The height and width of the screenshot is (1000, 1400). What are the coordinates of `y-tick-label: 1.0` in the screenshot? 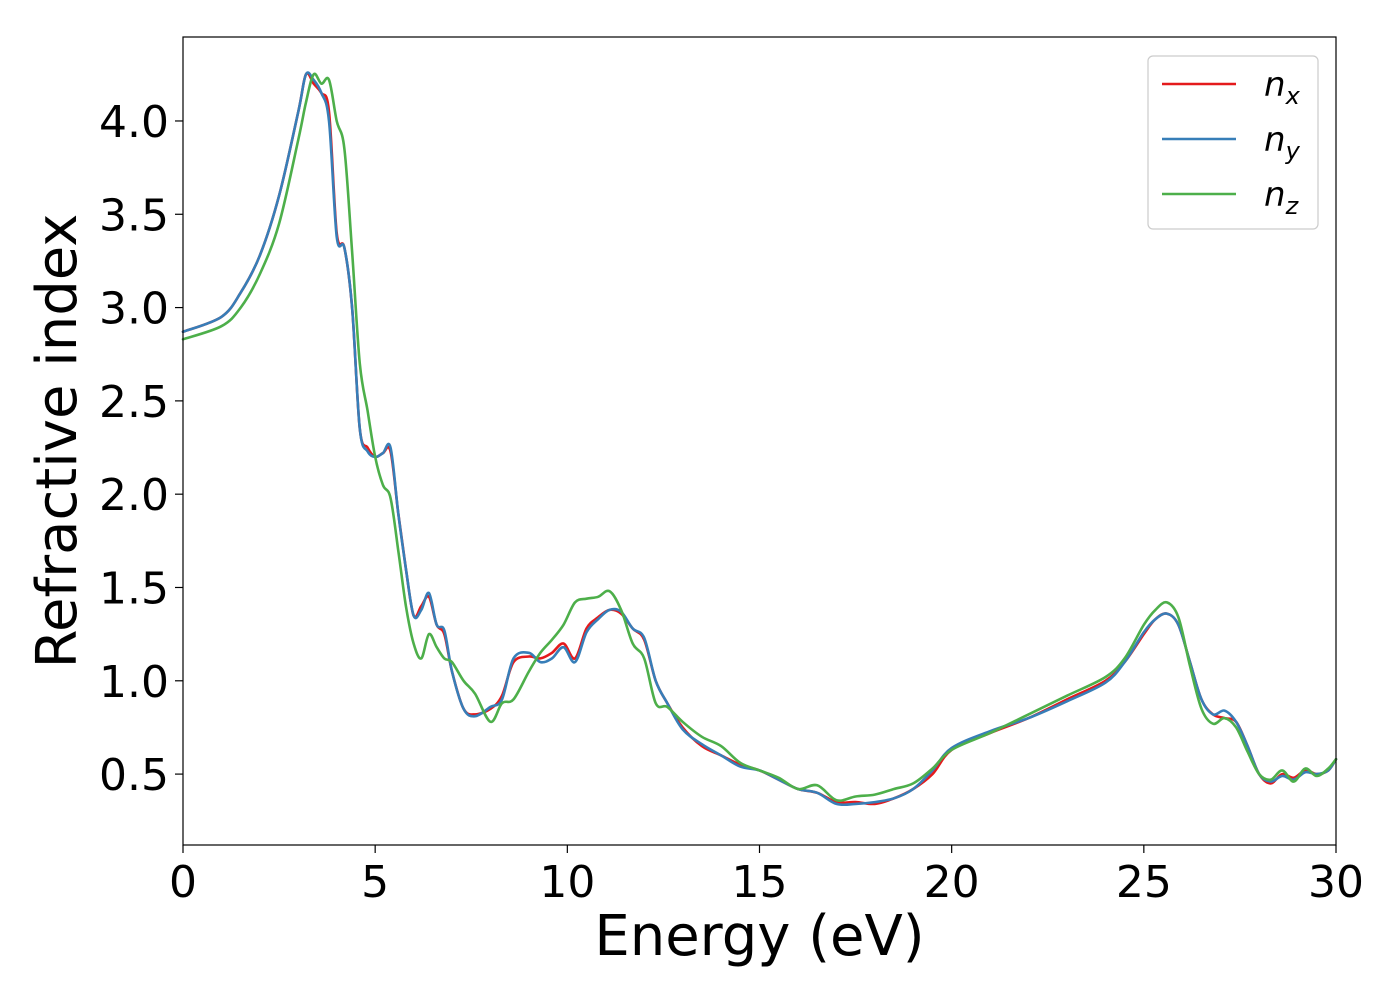 It's located at (134, 682).